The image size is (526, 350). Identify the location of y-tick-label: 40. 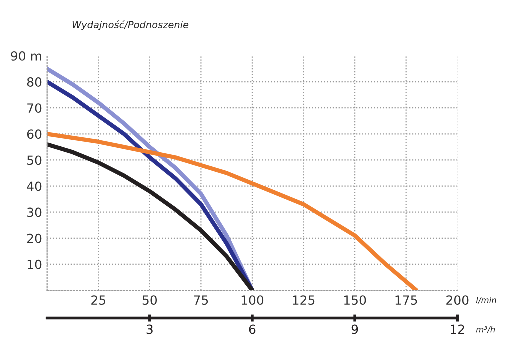
(34, 187).